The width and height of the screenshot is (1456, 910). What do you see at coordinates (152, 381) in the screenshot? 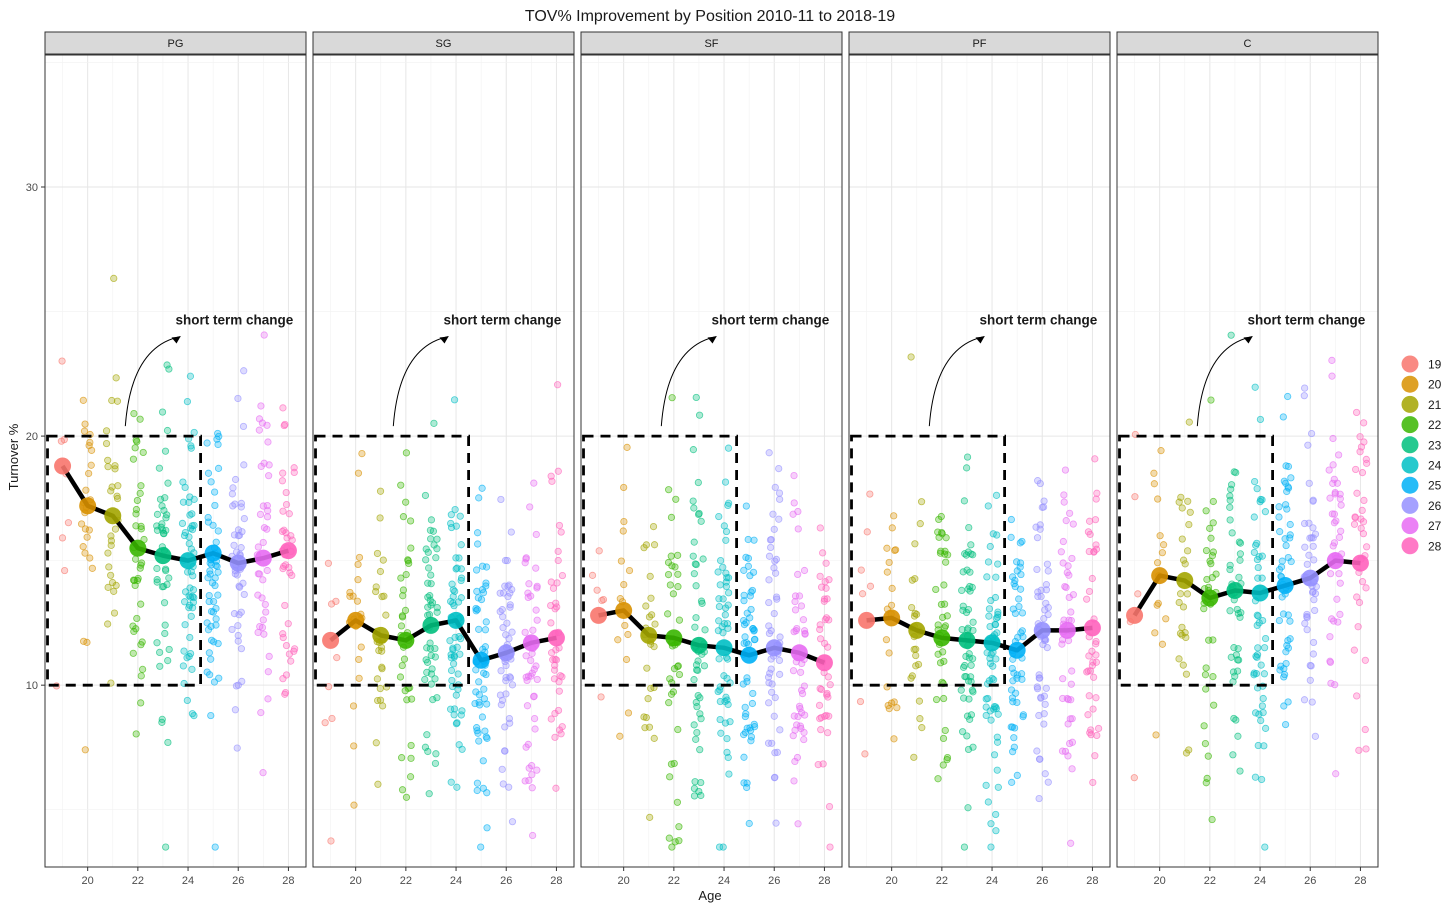
I see `annotation-arrow` at bounding box center [152, 381].